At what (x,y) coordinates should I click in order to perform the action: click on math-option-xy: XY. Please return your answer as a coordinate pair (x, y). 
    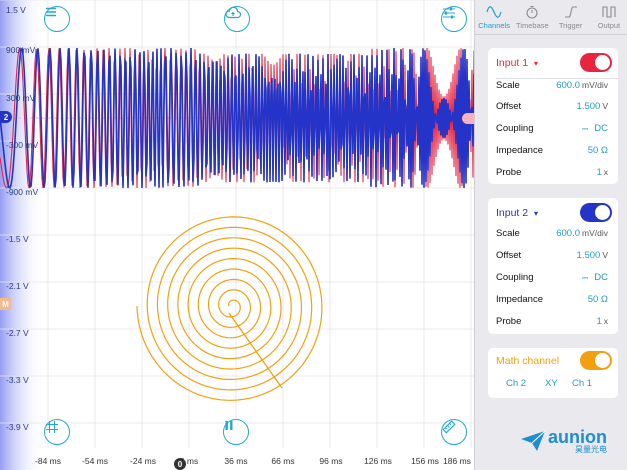
    Looking at the image, I should click on (551, 383).